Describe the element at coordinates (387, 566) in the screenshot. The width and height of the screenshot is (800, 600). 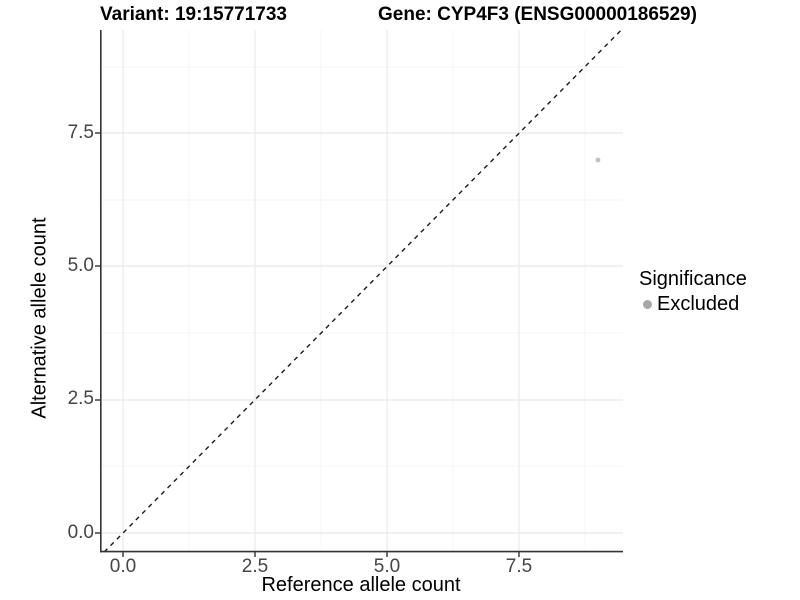
I see `x-tick-label: 5.0` at that location.